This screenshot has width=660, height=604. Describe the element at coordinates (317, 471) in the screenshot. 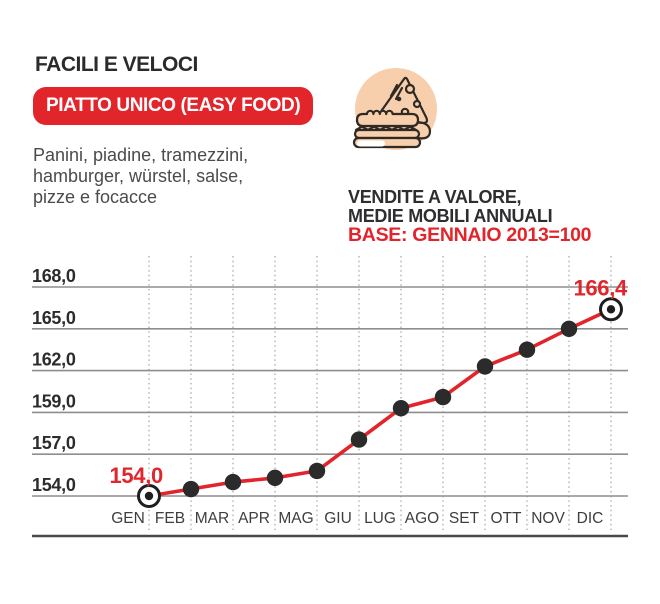

I see `data-point-MAG` at that location.